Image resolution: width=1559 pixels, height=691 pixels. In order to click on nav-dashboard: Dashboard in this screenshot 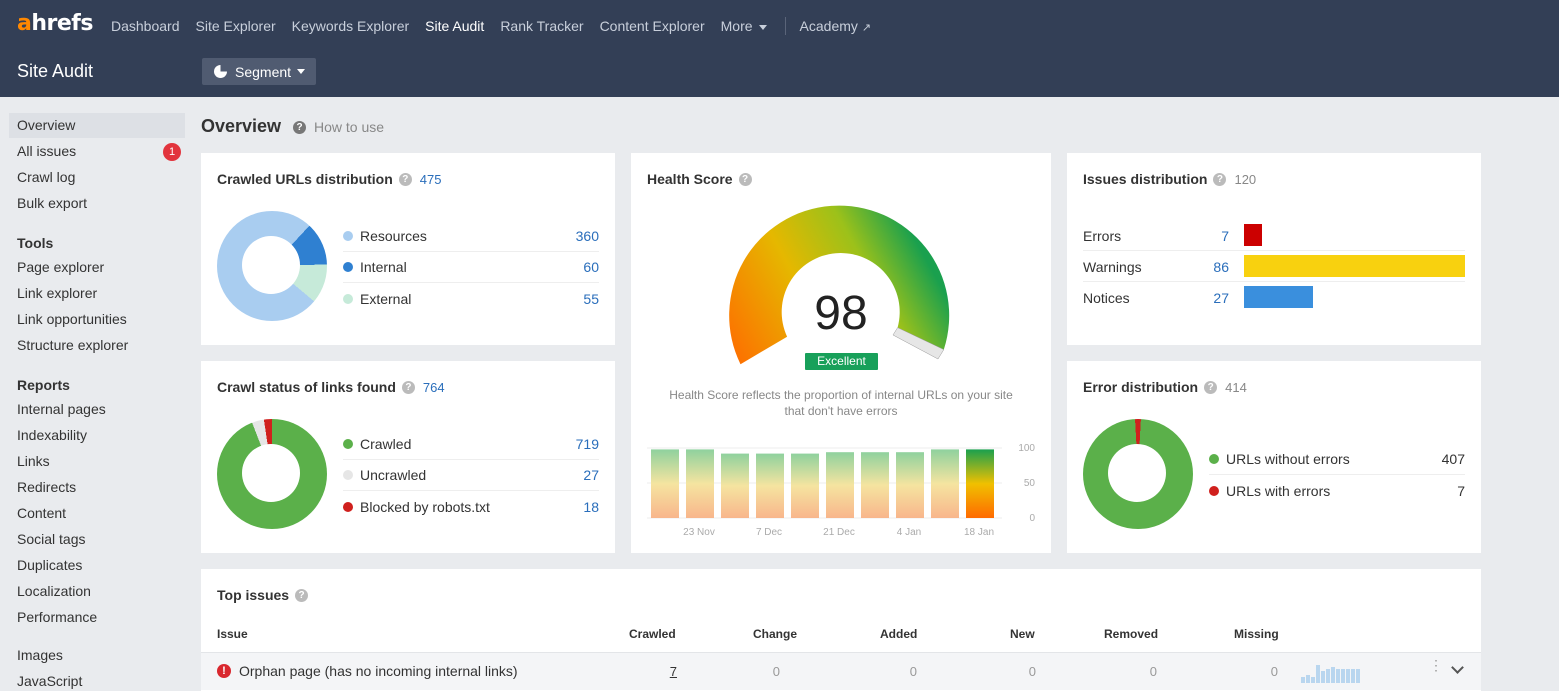, I will do `click(145, 26)`.